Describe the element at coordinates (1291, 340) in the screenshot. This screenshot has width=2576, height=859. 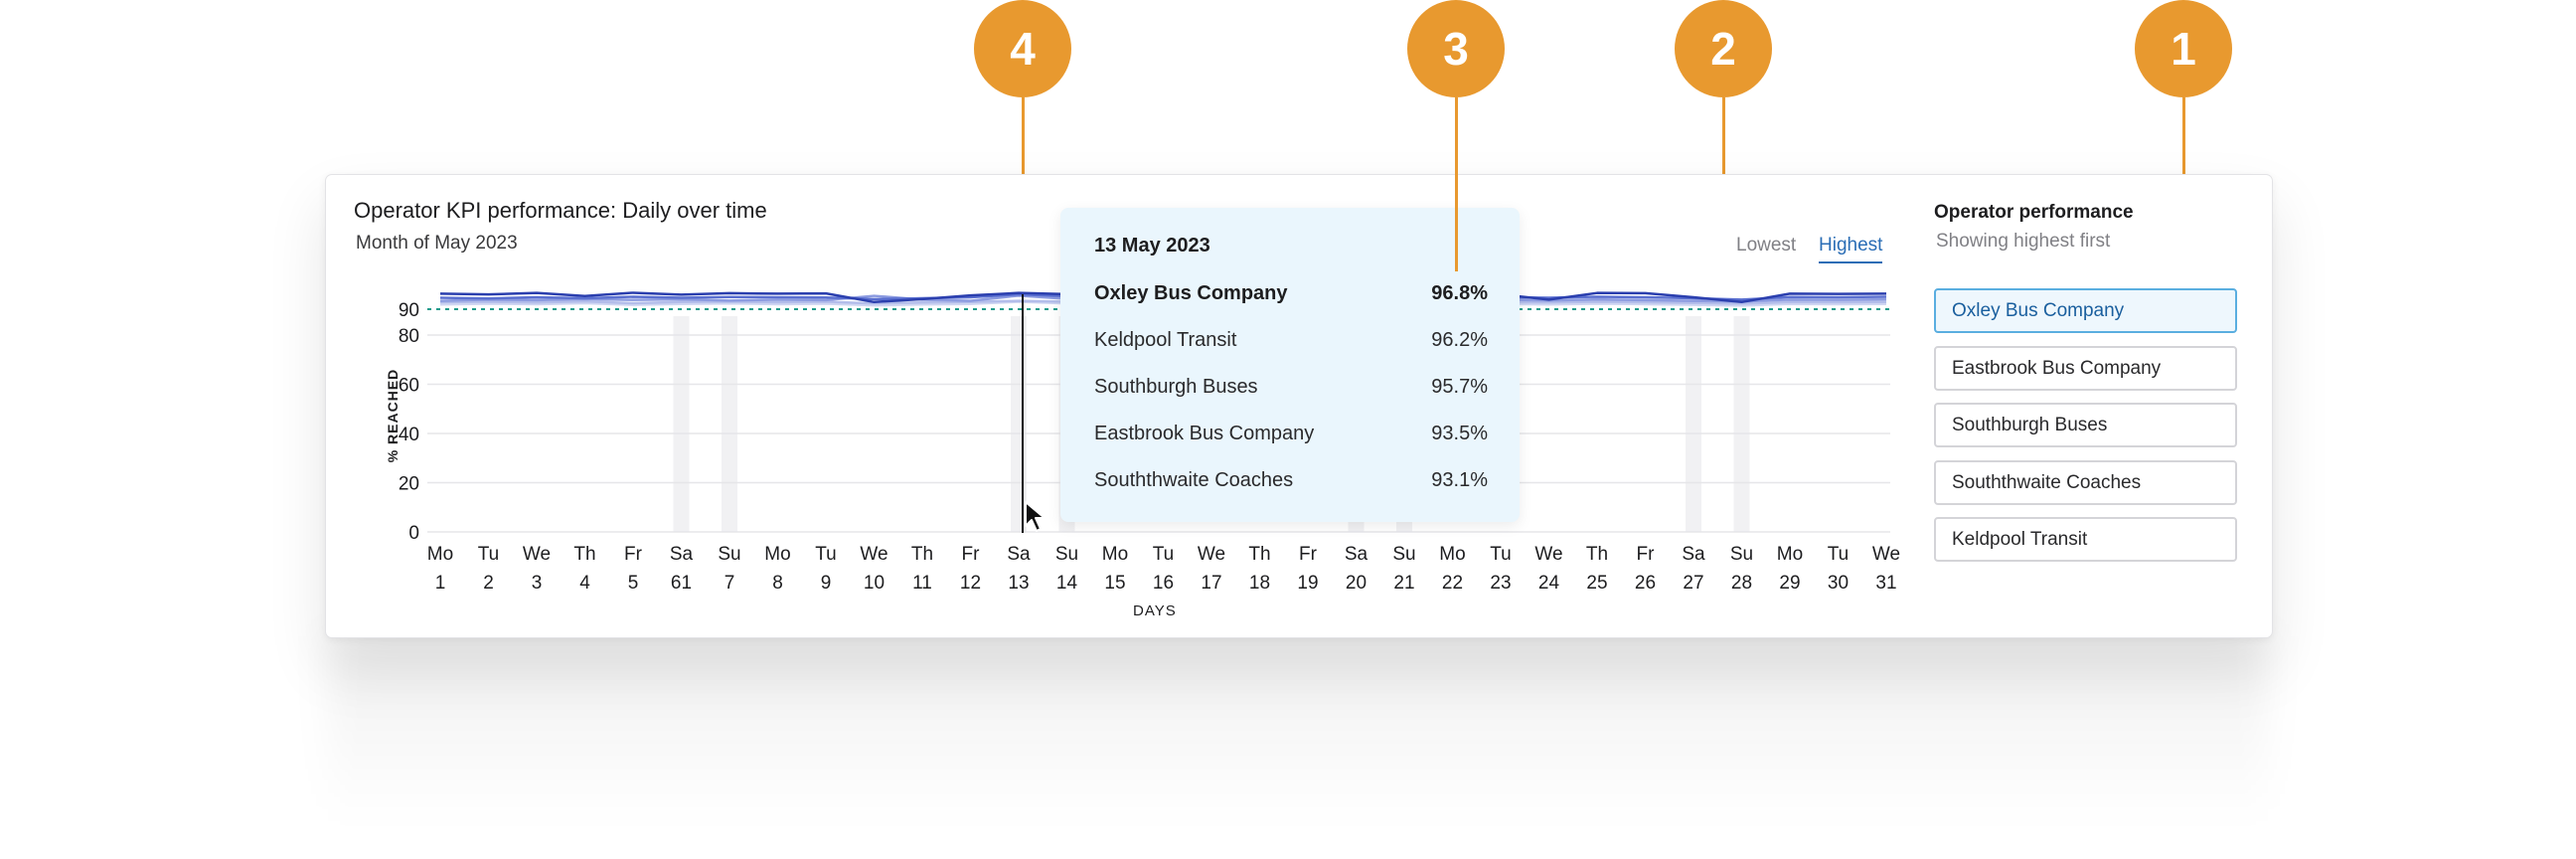
I see `tooltip-row: Keldpool Transit 96.2%` at that location.